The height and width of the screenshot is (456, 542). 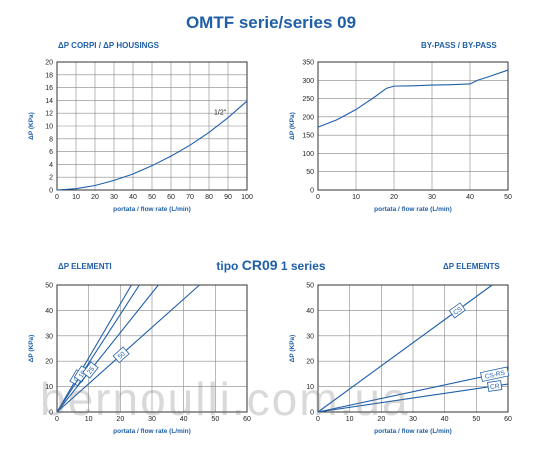 What do you see at coordinates (51, 139) in the screenshot?
I see `y-tick-label-4: 8` at bounding box center [51, 139].